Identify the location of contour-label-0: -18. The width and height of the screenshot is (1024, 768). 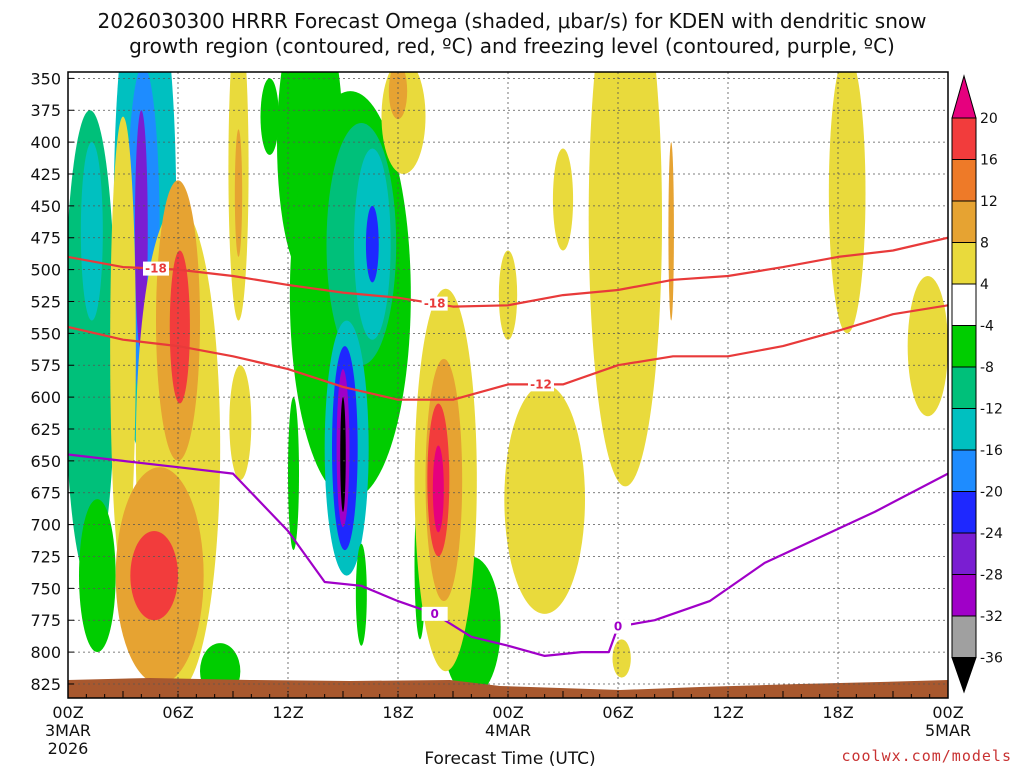
(435, 304).